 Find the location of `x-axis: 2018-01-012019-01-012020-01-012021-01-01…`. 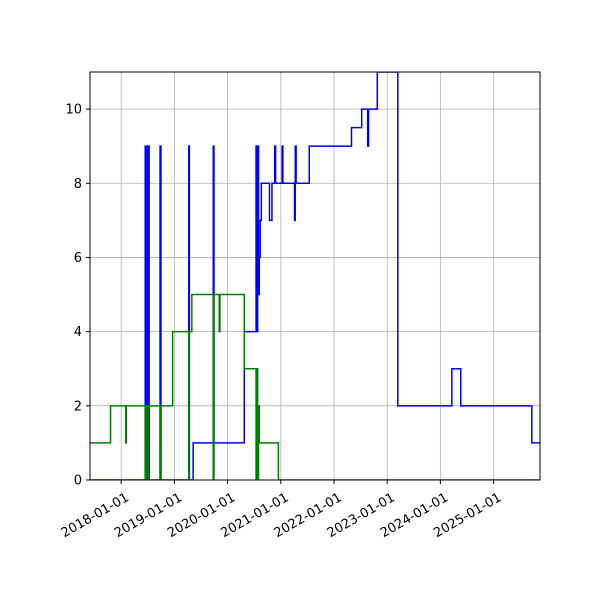

x-axis: 2018-01-012019-01-012020-01-012021-01-01… is located at coordinates (281, 510).